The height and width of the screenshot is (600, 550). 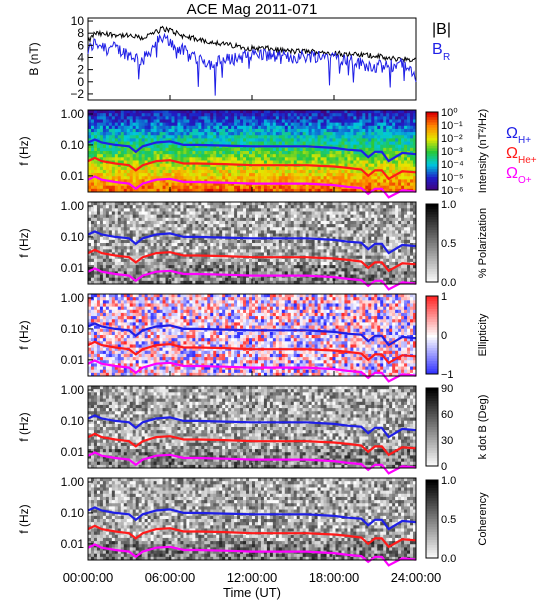 What do you see at coordinates (88, 577) in the screenshot?
I see `x-tick-label: 00:00:00` at bounding box center [88, 577].